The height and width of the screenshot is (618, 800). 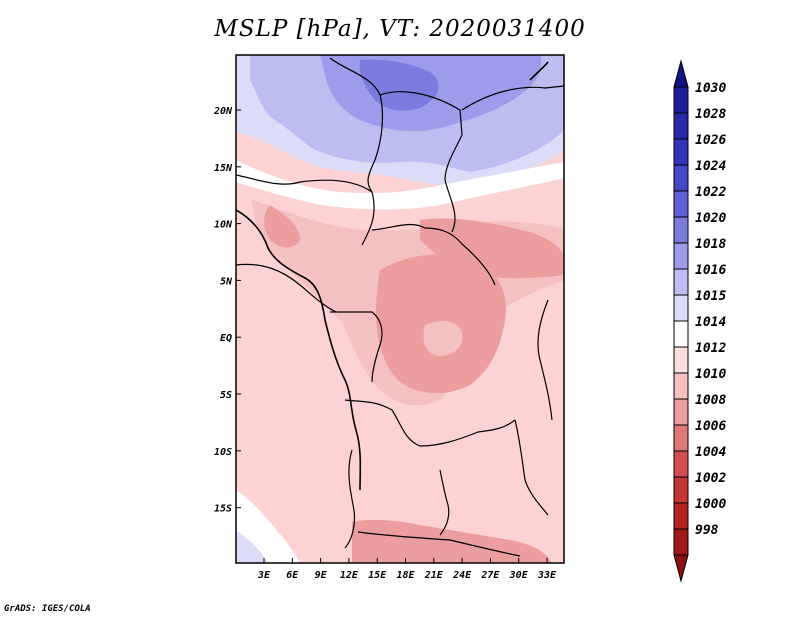 I want to click on credit-label: GrADS: IGES/COLA, so click(x=47, y=609).